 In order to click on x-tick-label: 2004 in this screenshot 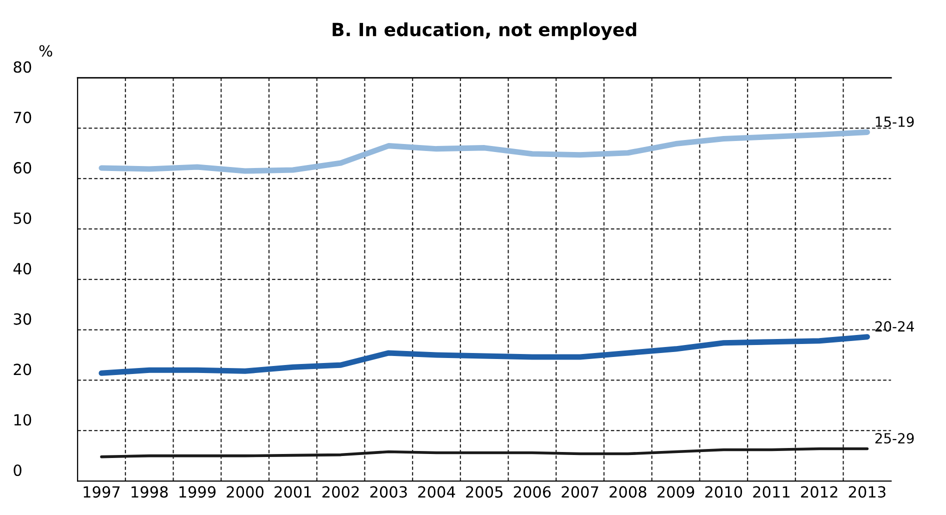, I will do `click(437, 492)`.